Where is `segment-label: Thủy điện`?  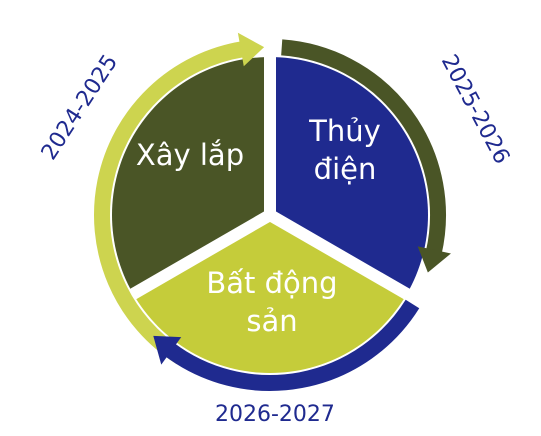 segment-label: Thủy điện is located at coordinates (345, 150).